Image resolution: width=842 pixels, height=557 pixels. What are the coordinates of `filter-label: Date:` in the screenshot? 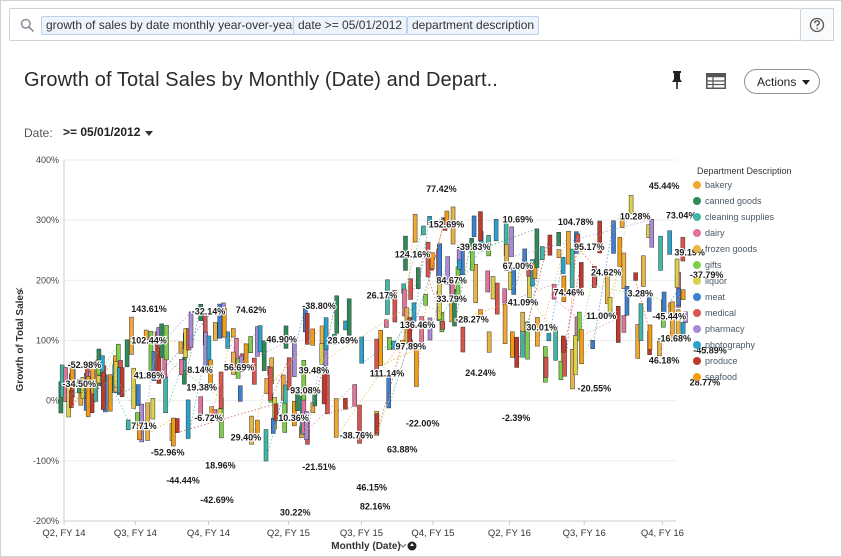 It's located at (38, 133).